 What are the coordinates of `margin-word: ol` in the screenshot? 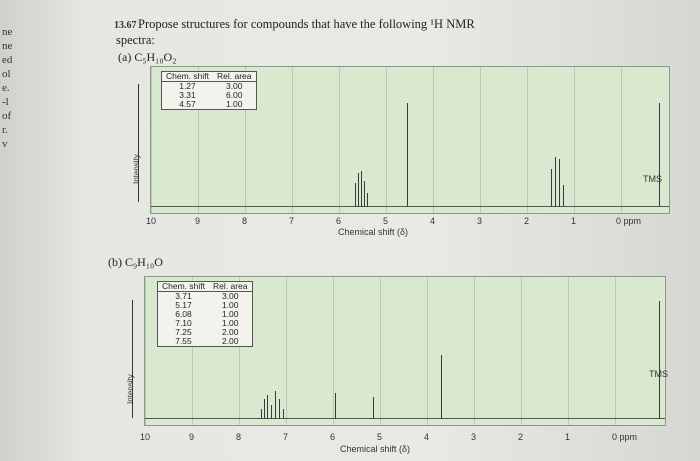 It's located at (6, 74).